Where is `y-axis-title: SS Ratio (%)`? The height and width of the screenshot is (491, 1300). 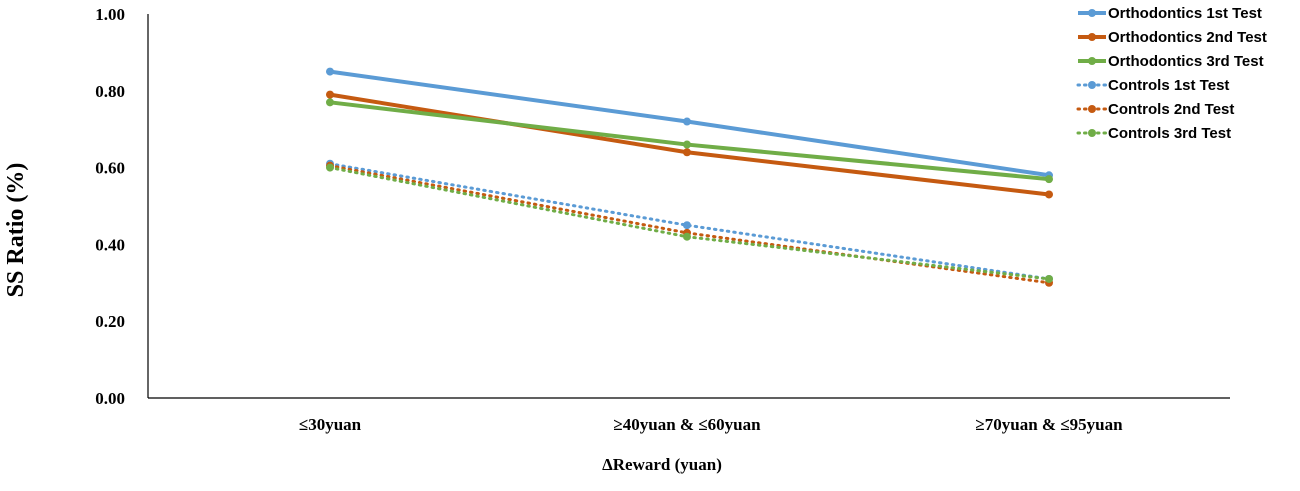 y-axis-title: SS Ratio (%) is located at coordinates (16, 230).